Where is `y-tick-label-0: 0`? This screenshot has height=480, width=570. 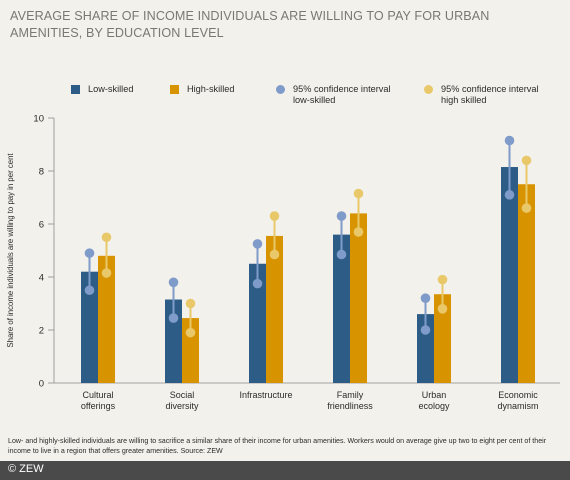
y-tick-label-0: 0 is located at coordinates (41, 384).